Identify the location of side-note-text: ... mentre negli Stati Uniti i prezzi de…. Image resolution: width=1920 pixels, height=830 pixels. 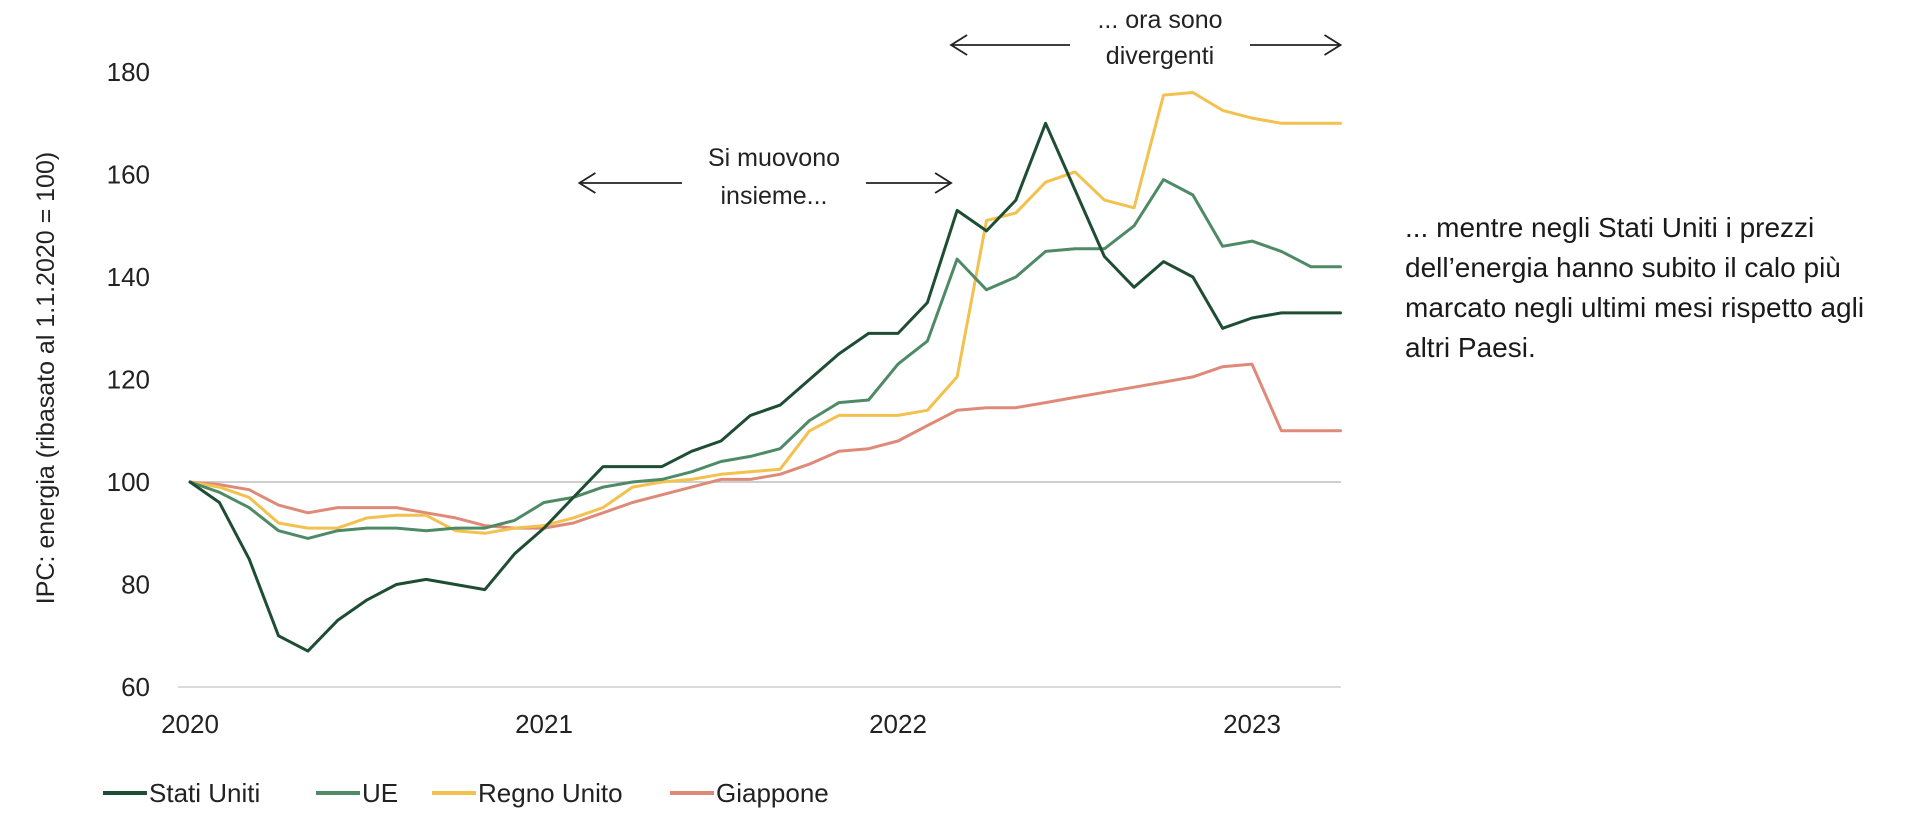
(1635, 287).